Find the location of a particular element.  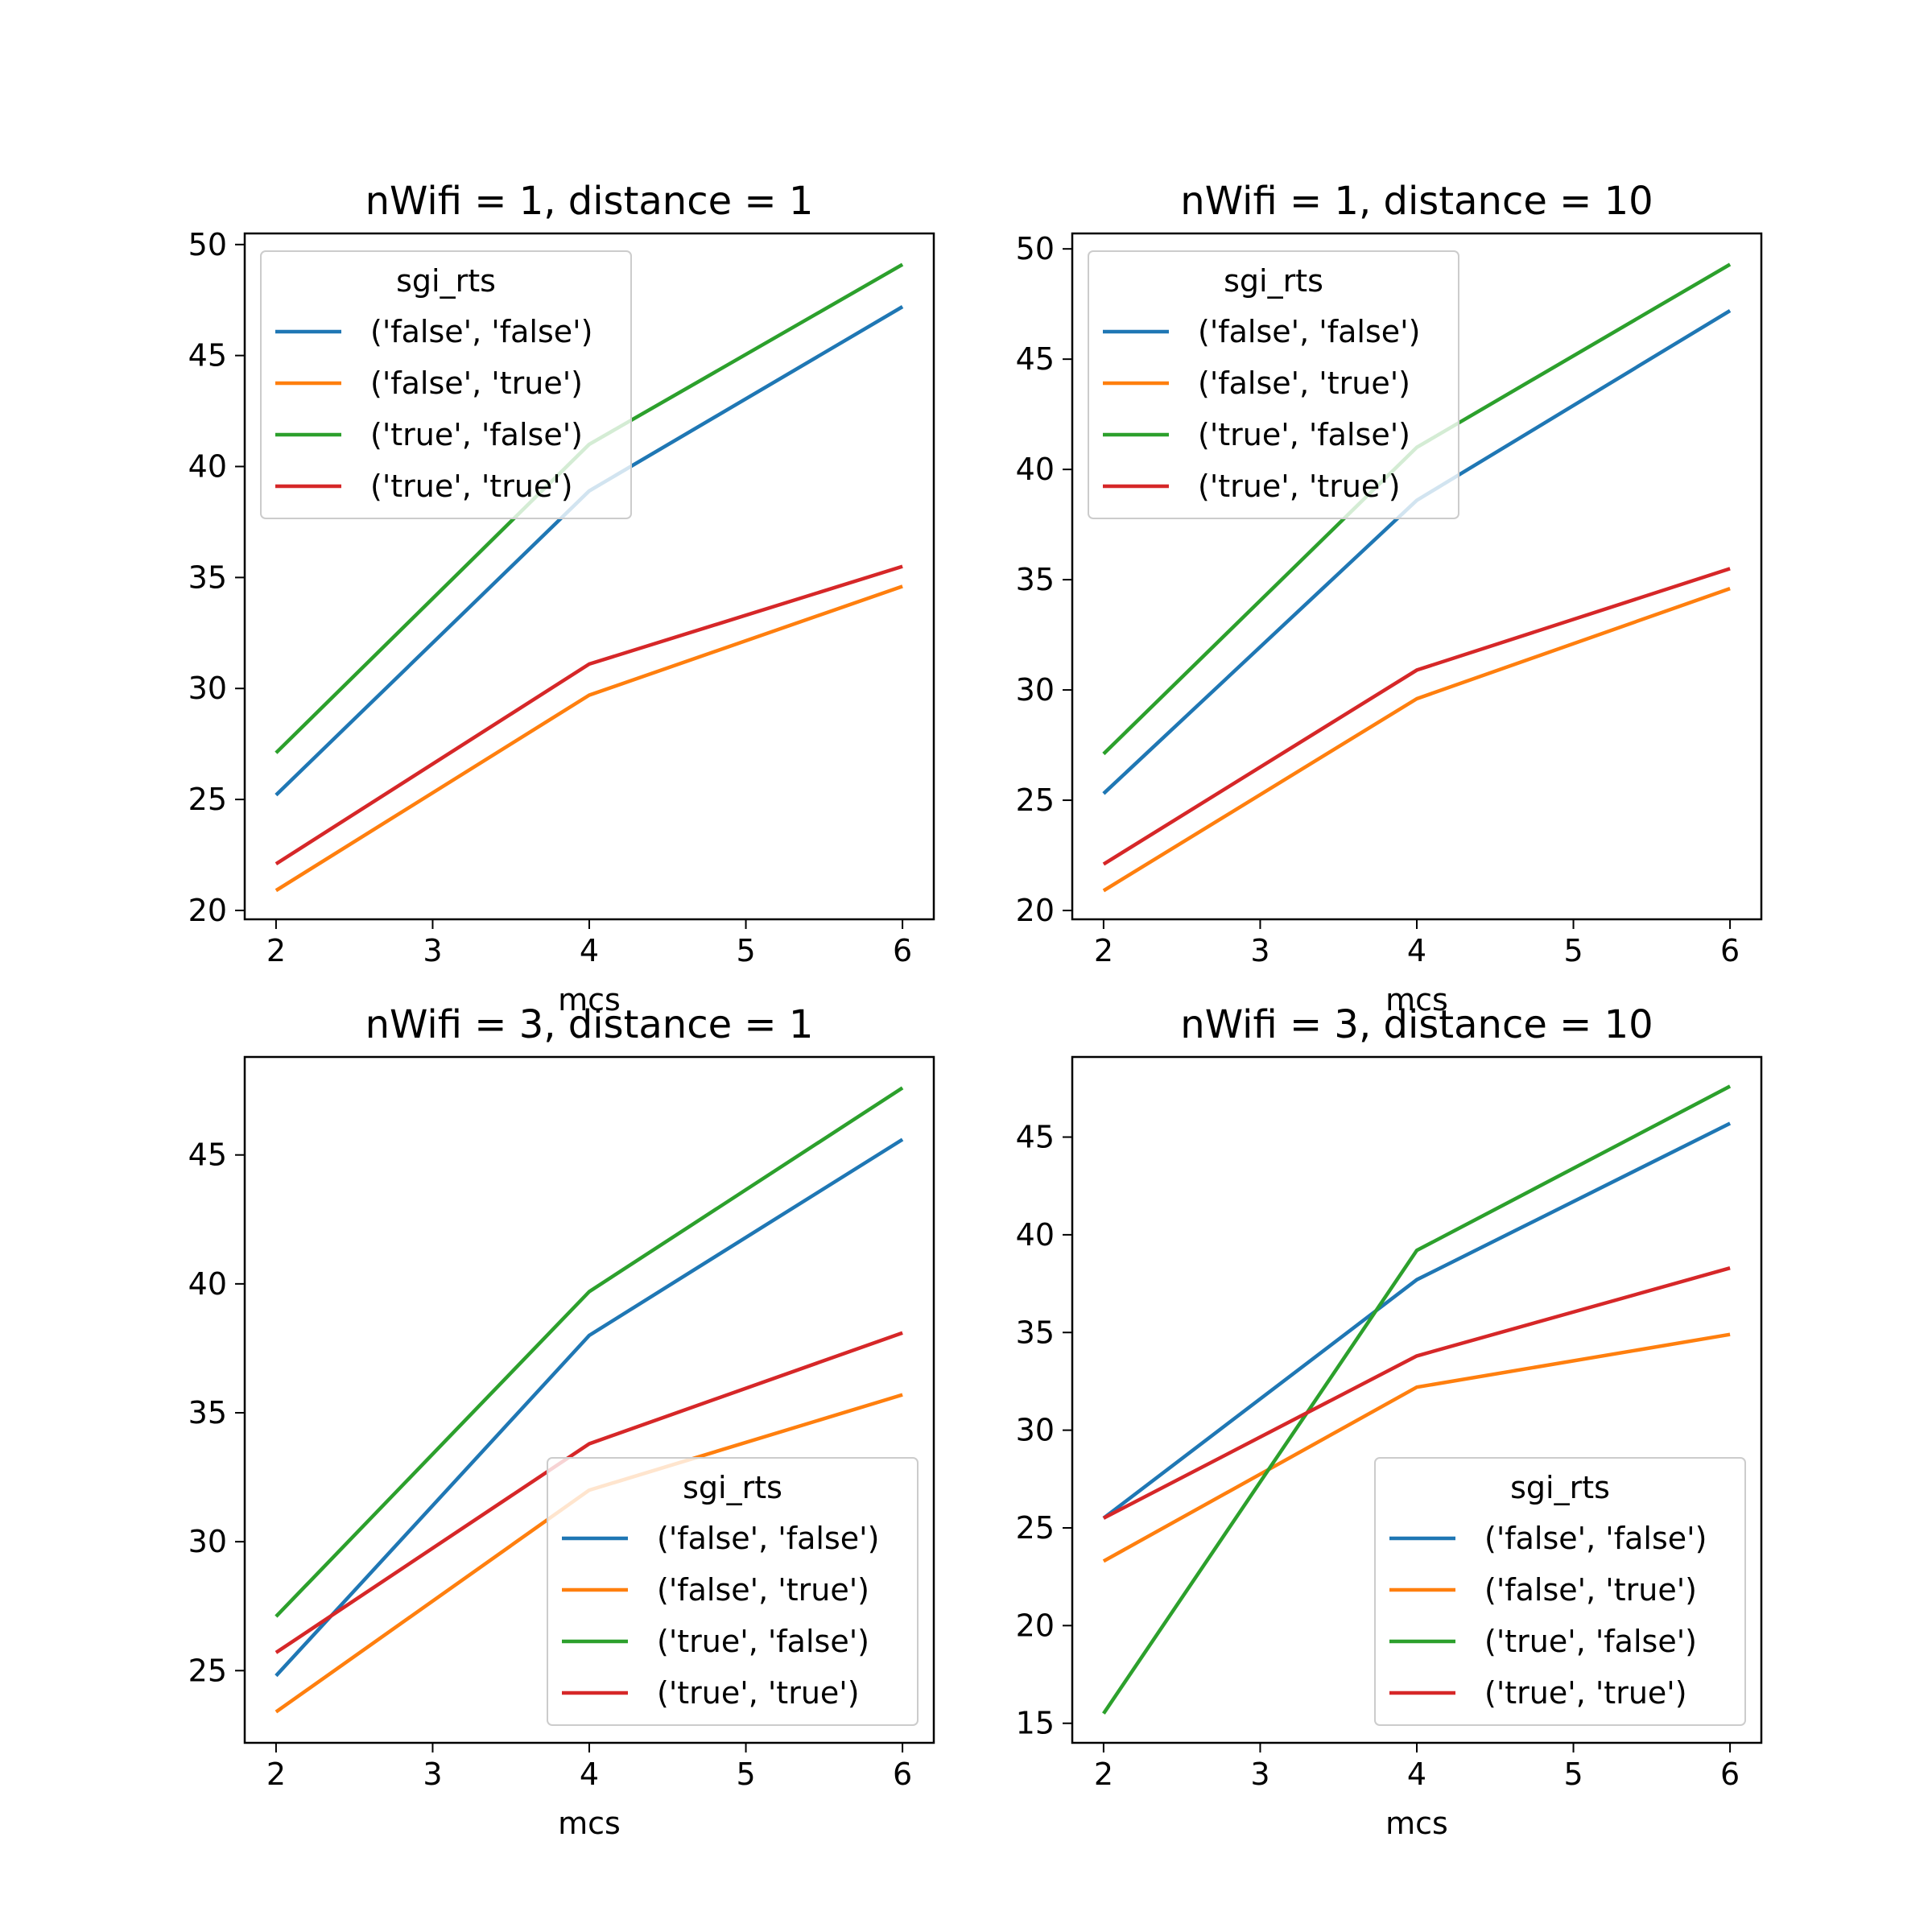

y-ticks: 25 30 35 40 45 is located at coordinates (216, 1412).